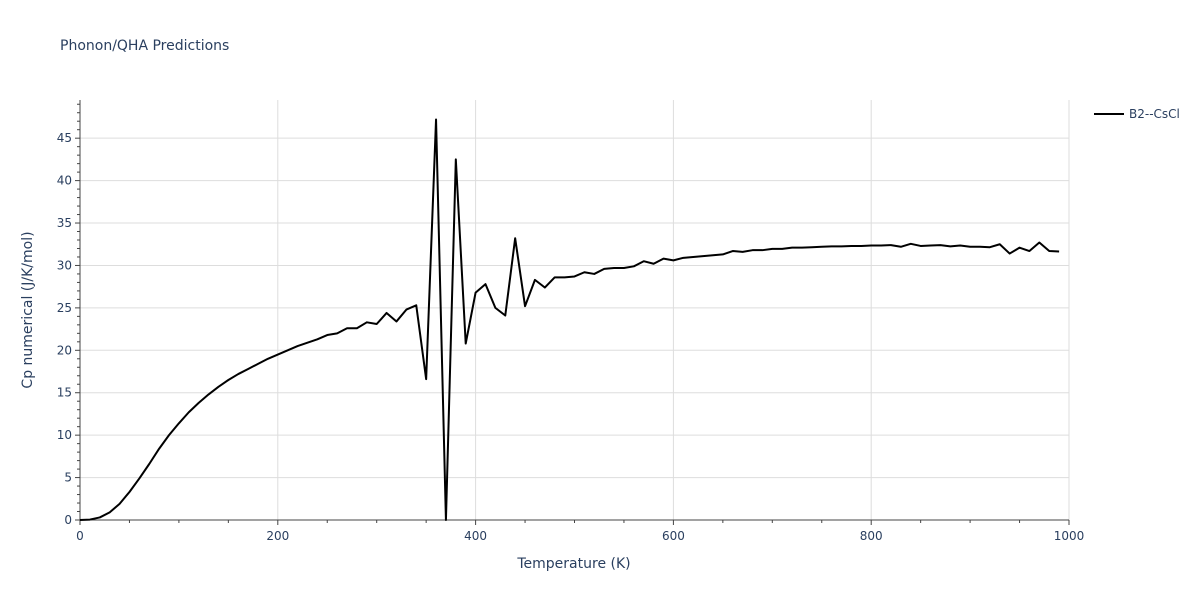 The width and height of the screenshot is (1200, 600). Describe the element at coordinates (64, 393) in the screenshot. I see `y-tick-label: 15` at that location.